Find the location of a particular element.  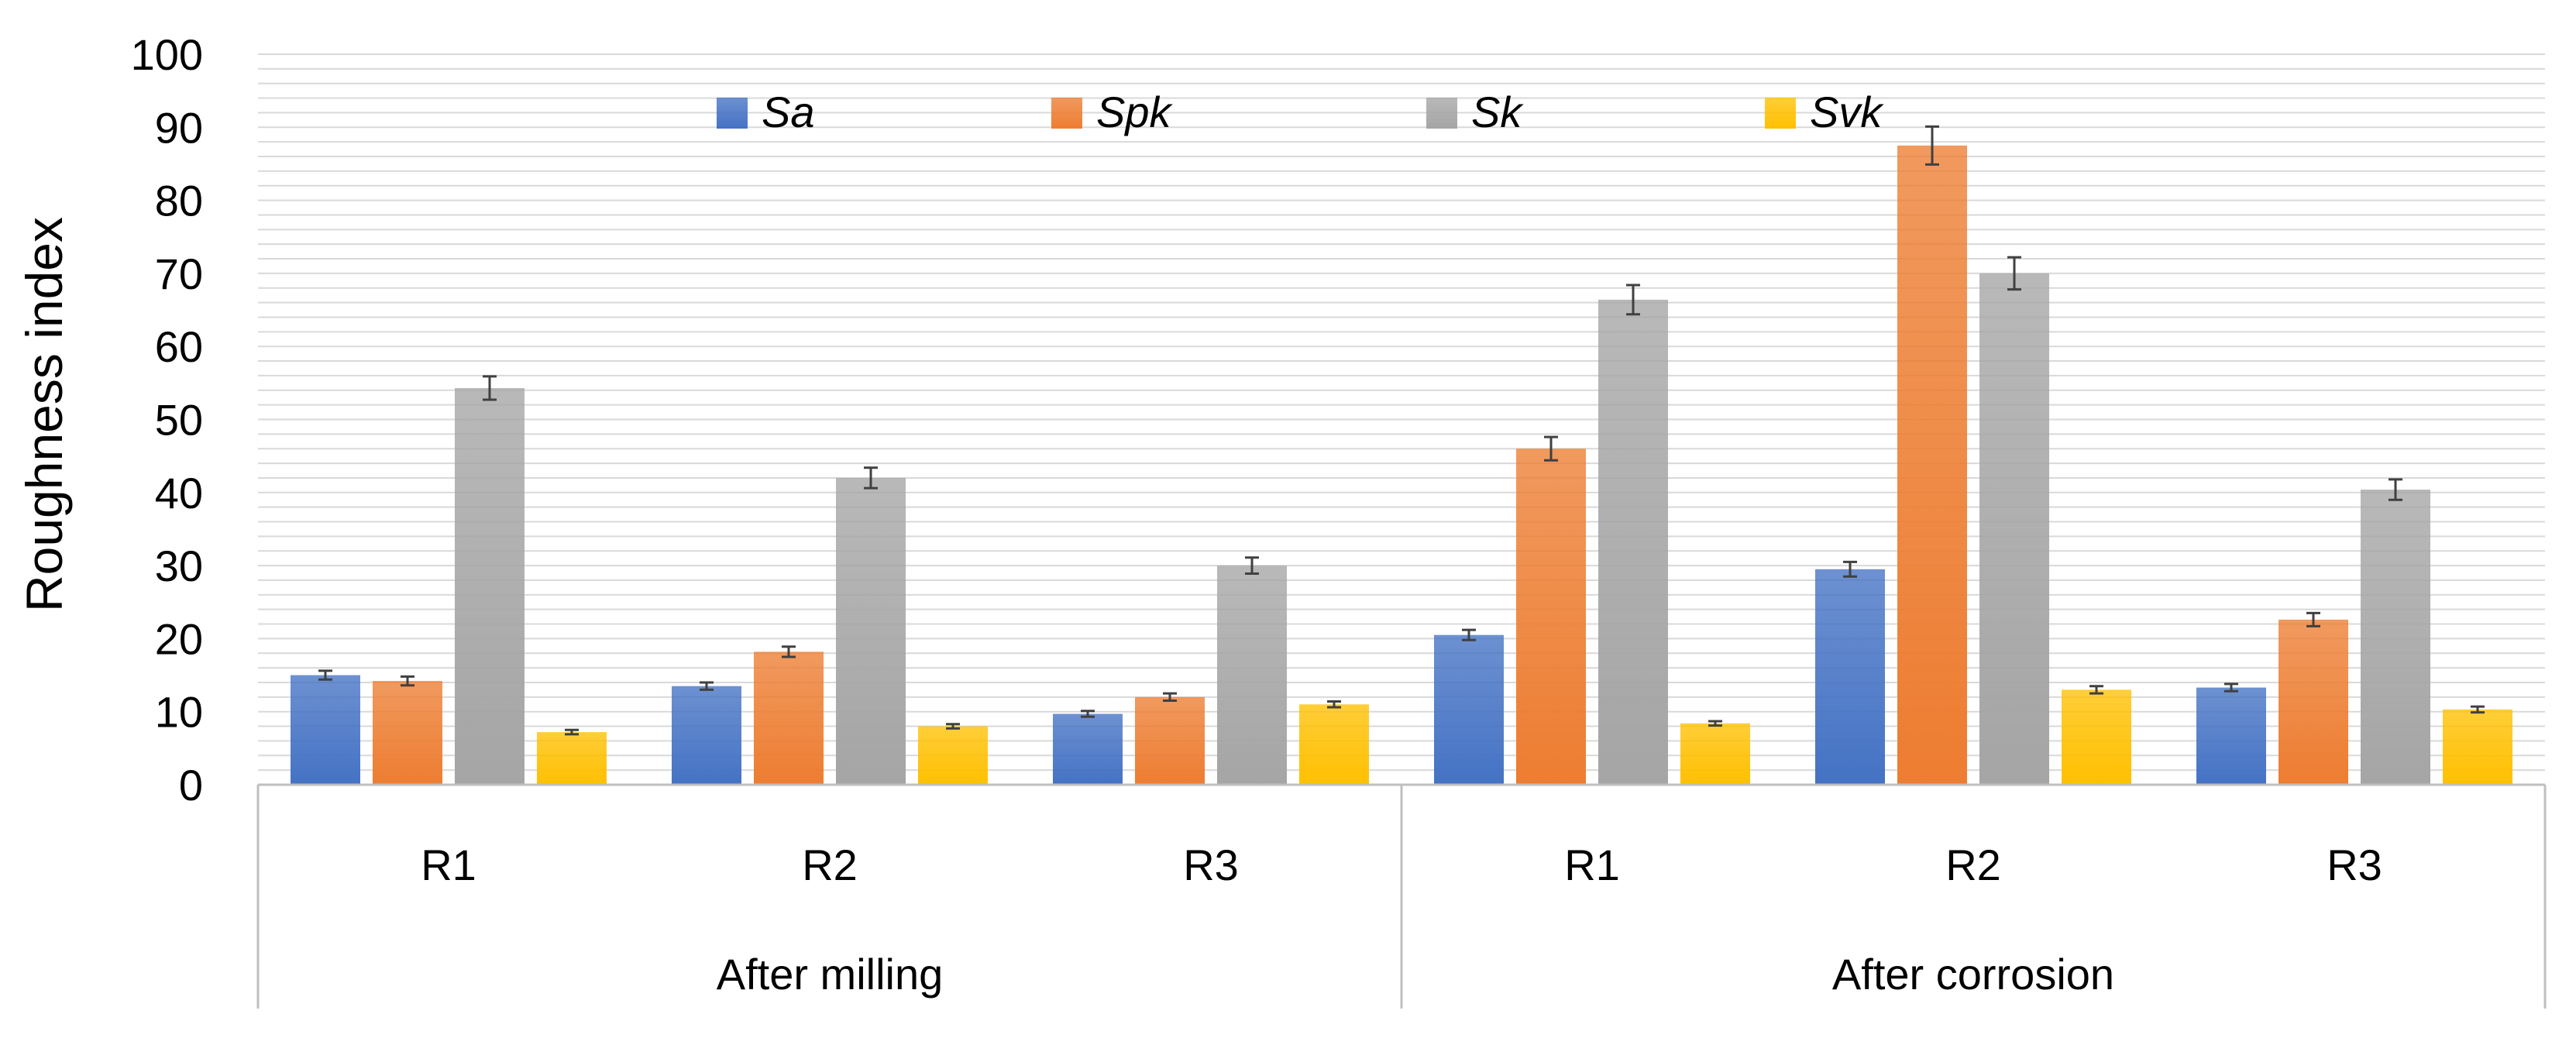

y-tick-label: 0 is located at coordinates (191, 785).